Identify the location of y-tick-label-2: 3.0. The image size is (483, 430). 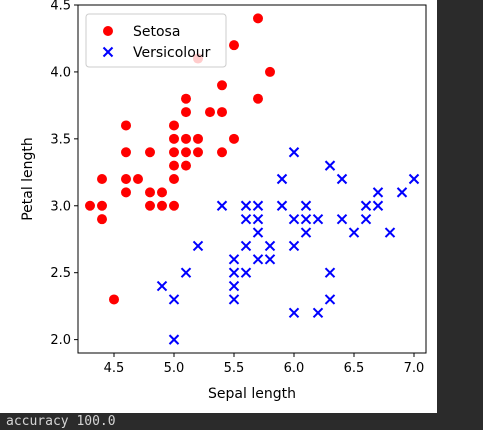
(60, 206).